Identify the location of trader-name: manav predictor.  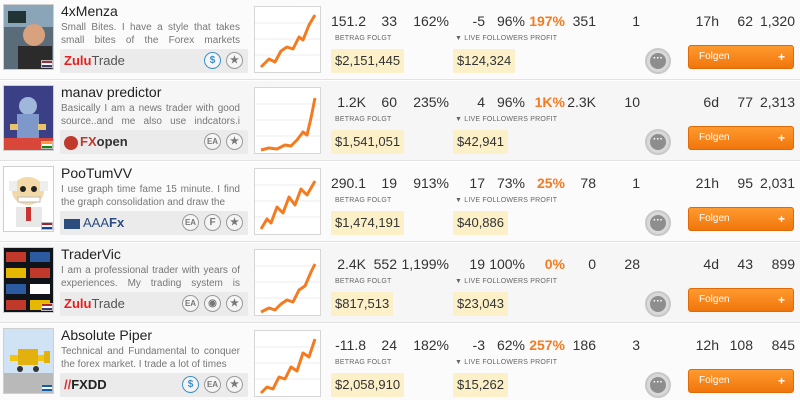
(111, 92).